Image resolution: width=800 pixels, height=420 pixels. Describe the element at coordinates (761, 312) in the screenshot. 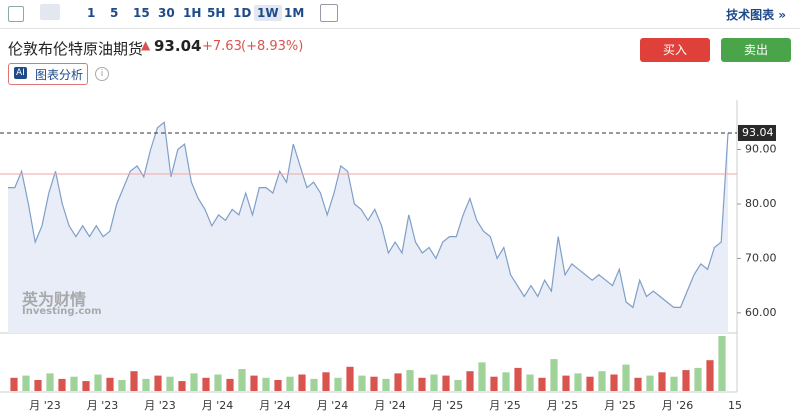

I see `y-tick-label: 60.00` at that location.